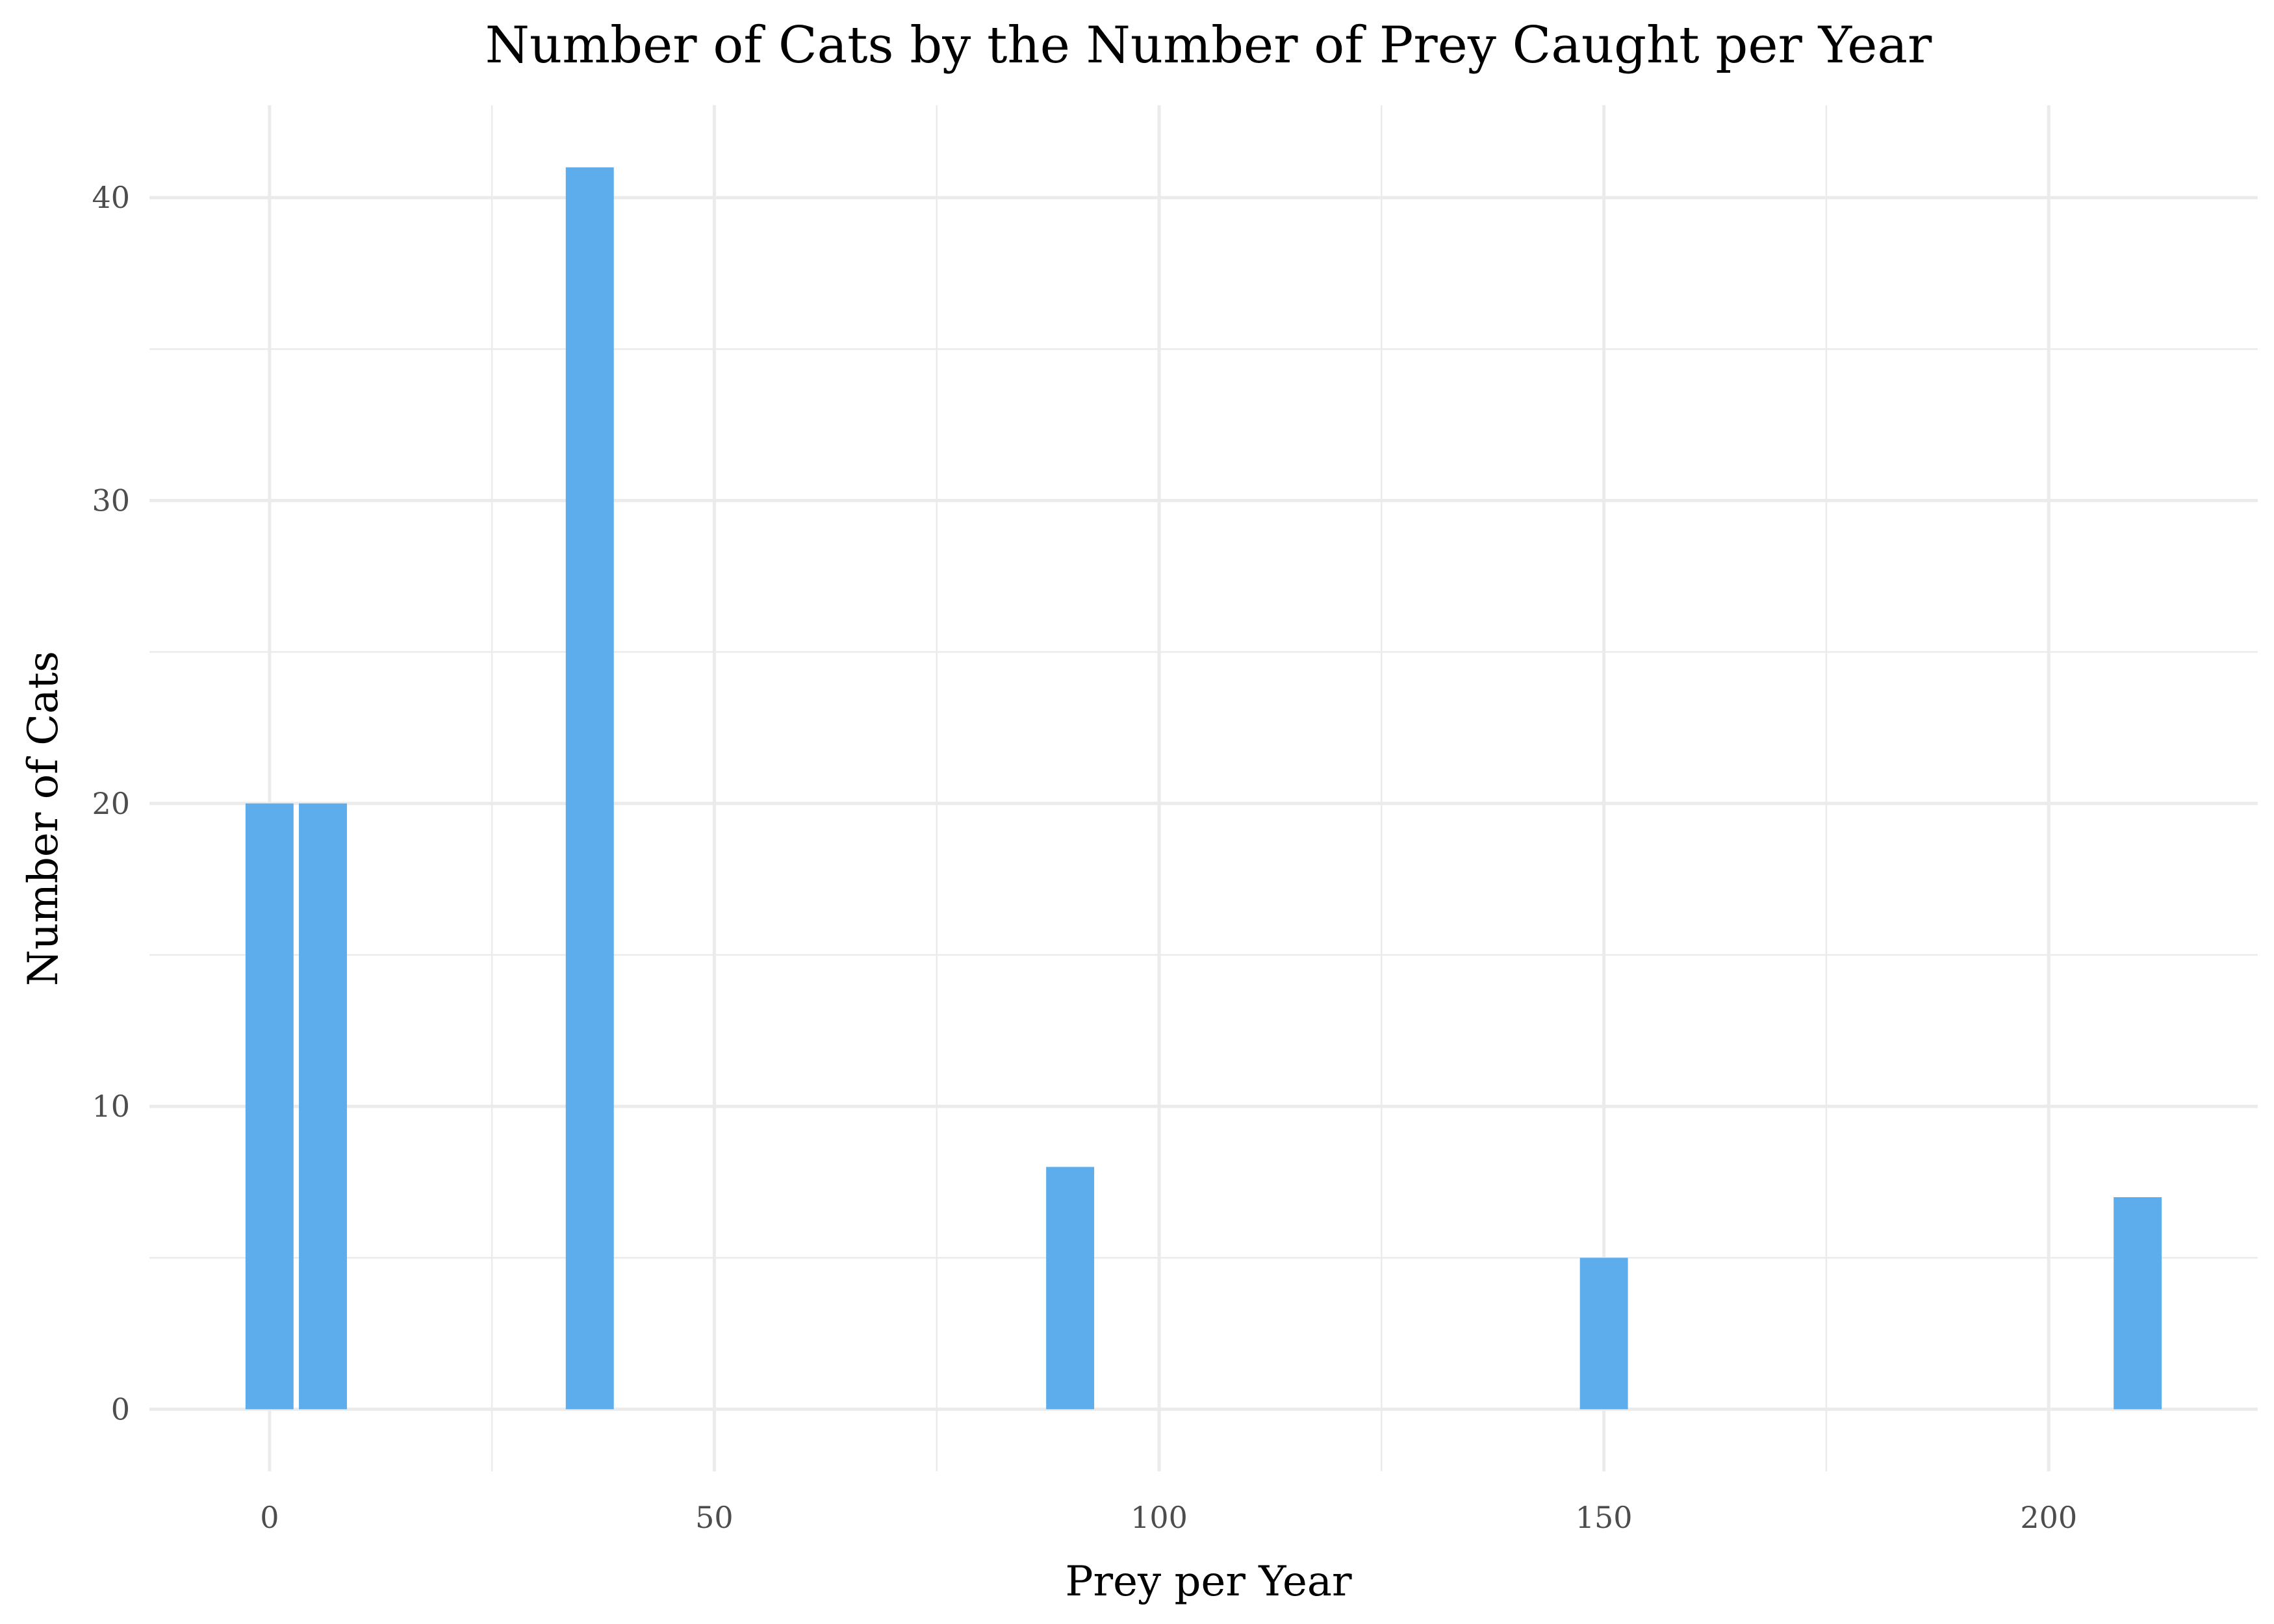 The height and width of the screenshot is (1624, 2274). Describe the element at coordinates (111, 1106) in the screenshot. I see `y-tick-label: 10` at that location.